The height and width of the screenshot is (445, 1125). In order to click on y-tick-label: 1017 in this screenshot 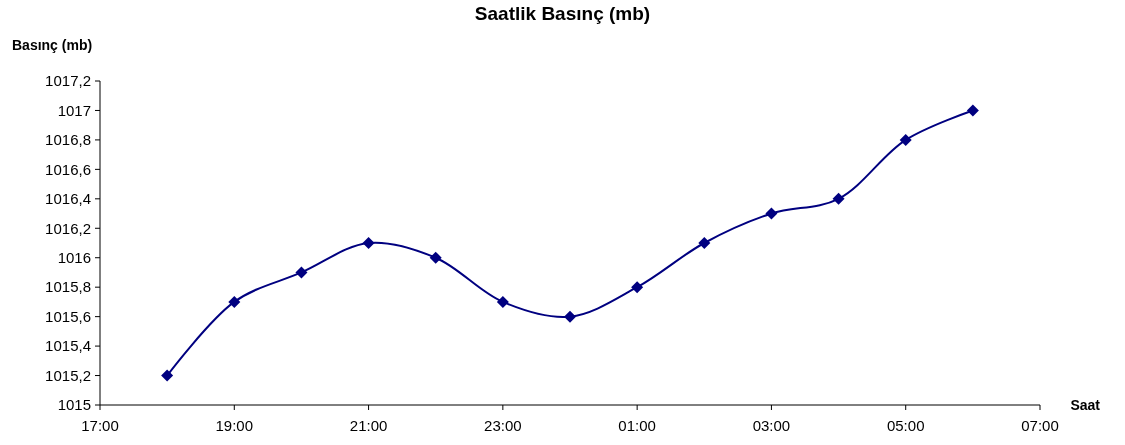, I will do `click(74, 110)`.